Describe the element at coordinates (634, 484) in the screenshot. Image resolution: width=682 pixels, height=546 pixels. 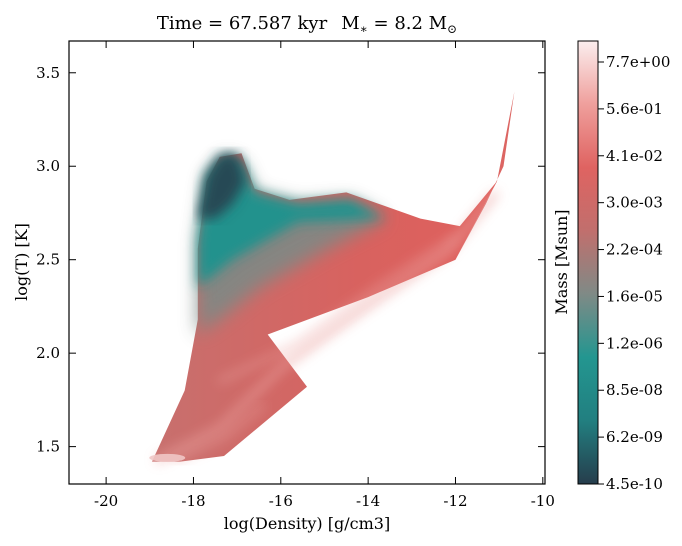
I see `colorbar-tick-label: 4.5e-10` at that location.